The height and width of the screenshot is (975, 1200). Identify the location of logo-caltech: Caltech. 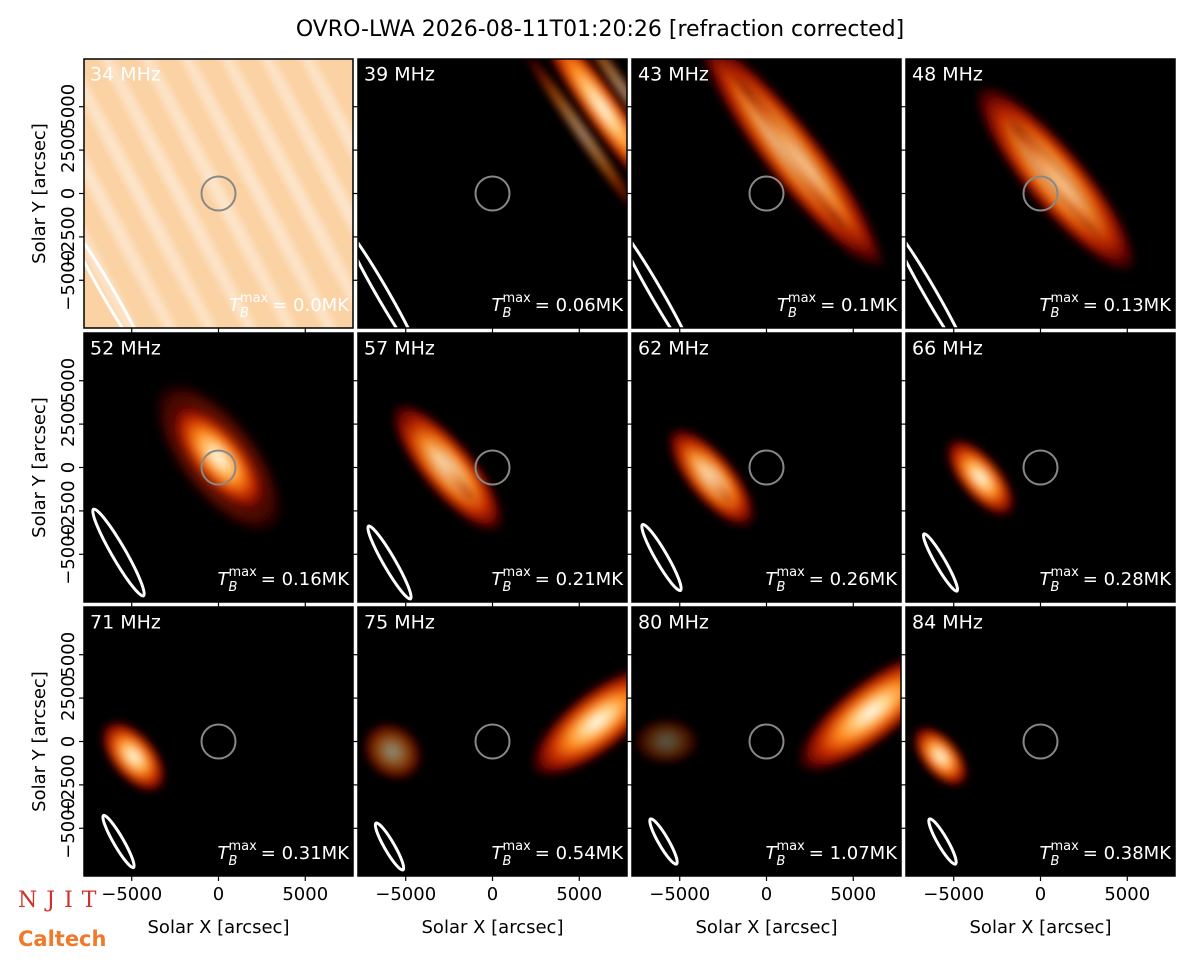
(62, 939).